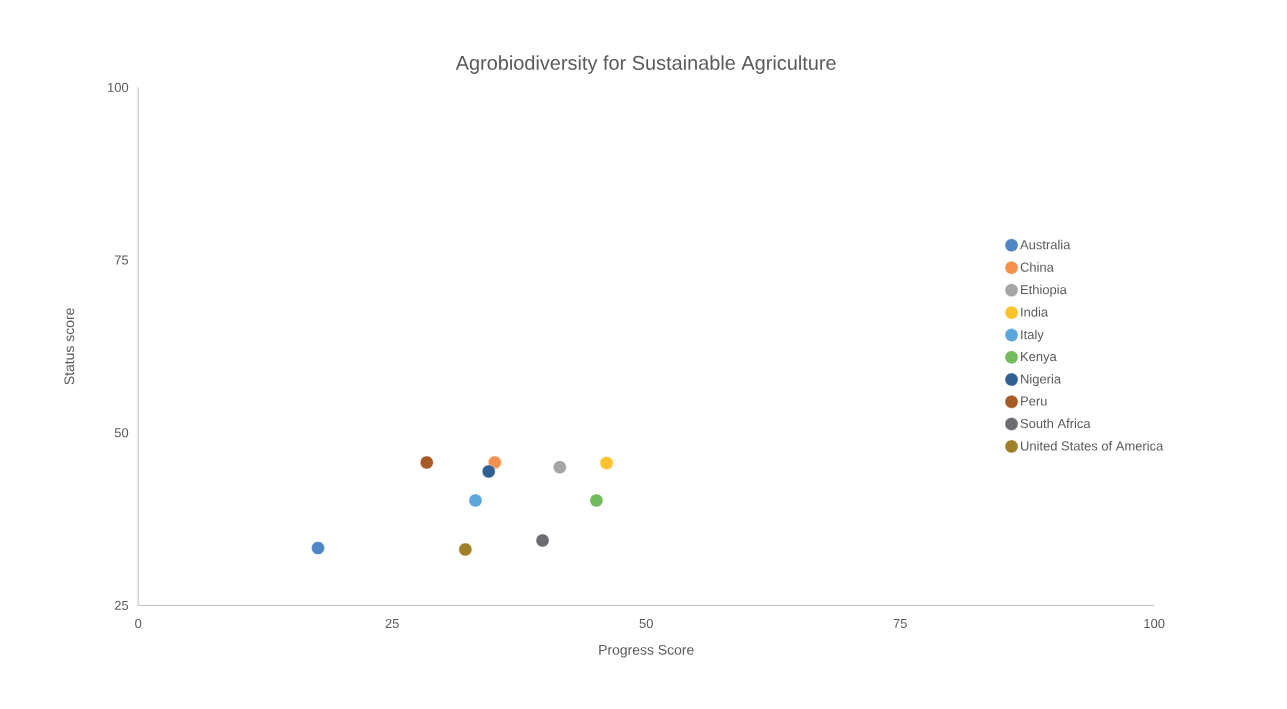  What do you see at coordinates (138, 623) in the screenshot?
I see `x-tick-label: 0` at bounding box center [138, 623].